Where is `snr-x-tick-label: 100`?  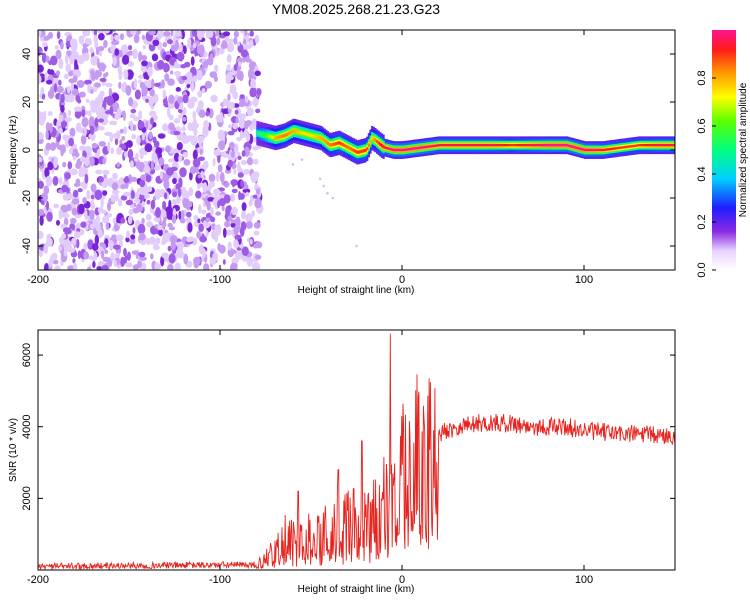 snr-x-tick-label: 100 is located at coordinates (584, 580).